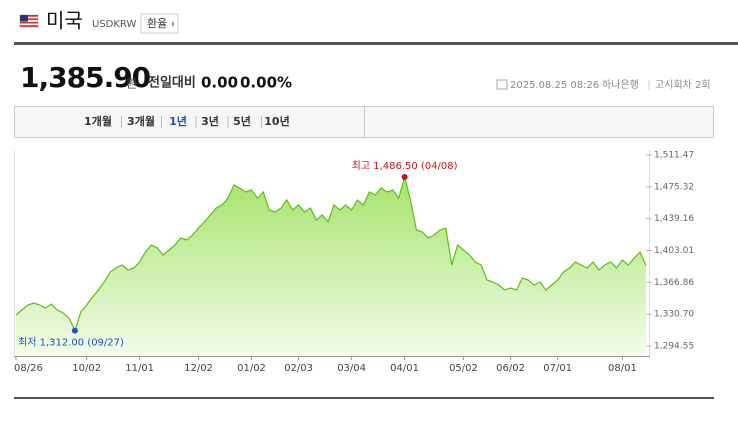 The width and height of the screenshot is (738, 423). What do you see at coordinates (131, 84) in the screenshot?
I see `price-unit: 원` at bounding box center [131, 84].